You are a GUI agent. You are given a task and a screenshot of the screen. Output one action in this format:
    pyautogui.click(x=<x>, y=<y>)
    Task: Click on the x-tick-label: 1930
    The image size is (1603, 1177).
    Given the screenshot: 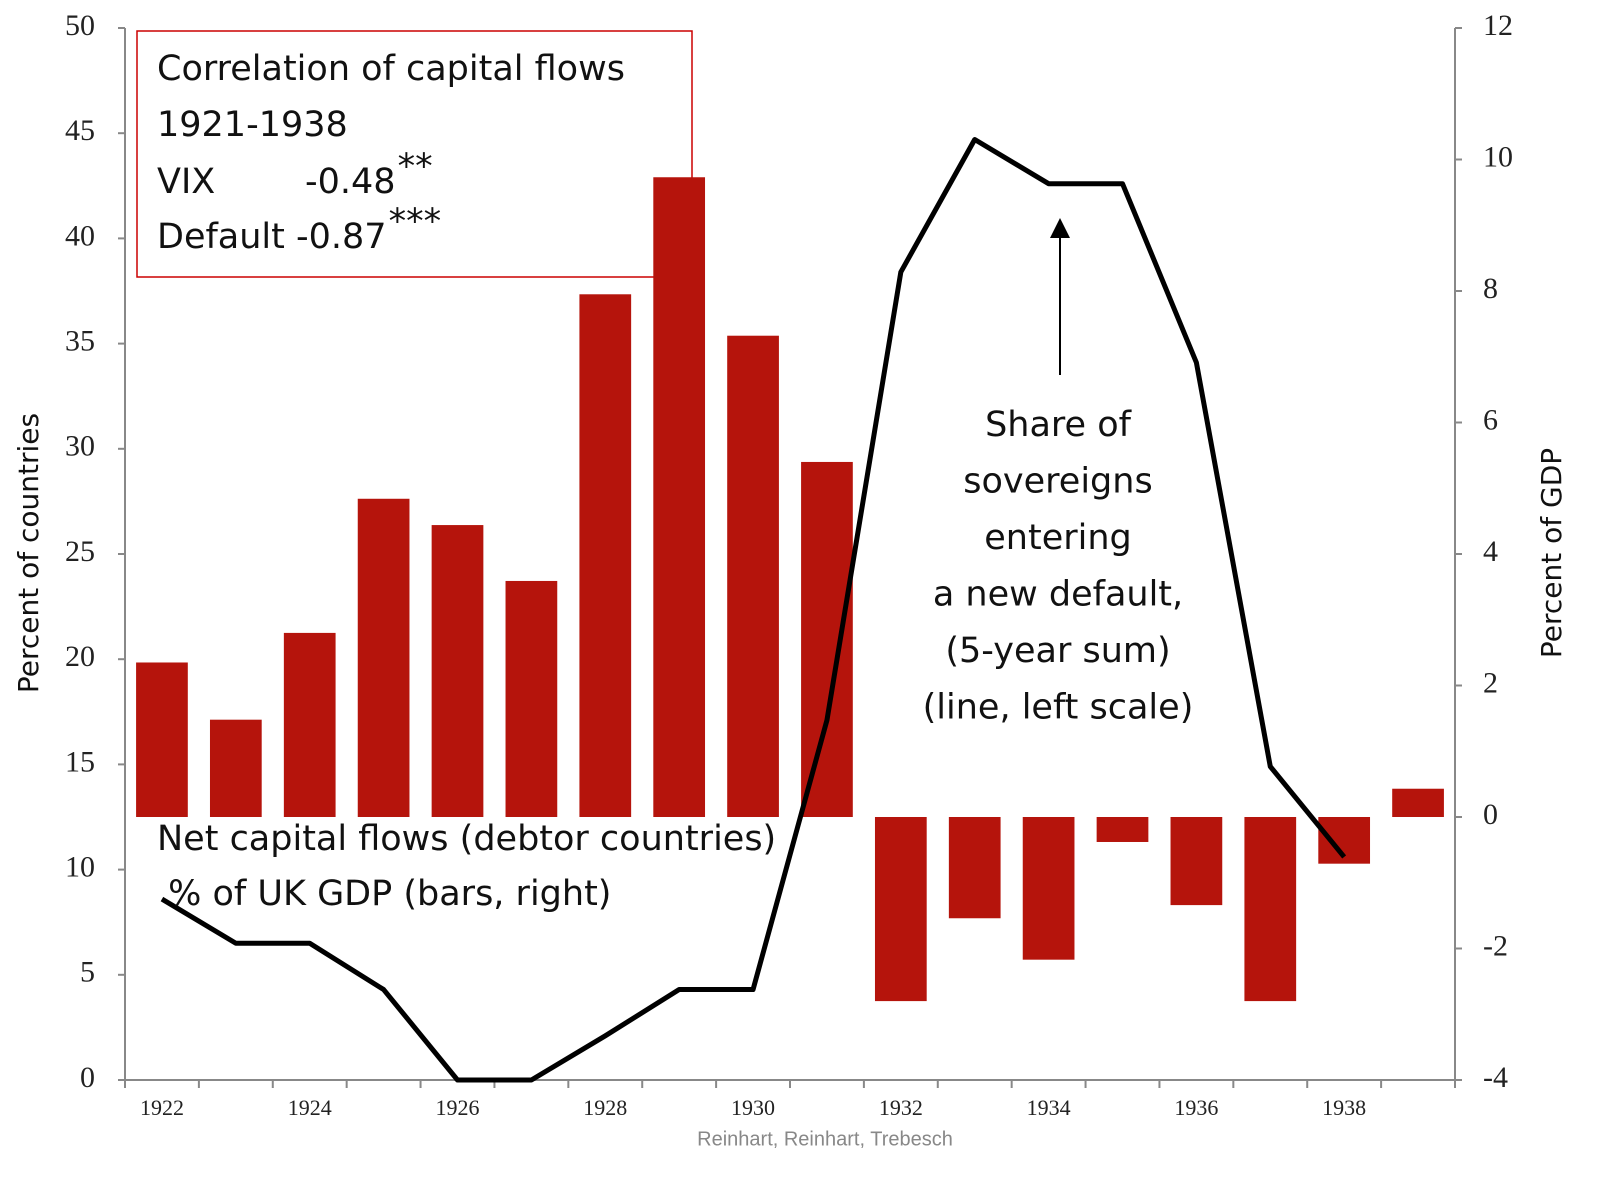 What is the action you would take?
    pyautogui.click(x=753, y=1107)
    